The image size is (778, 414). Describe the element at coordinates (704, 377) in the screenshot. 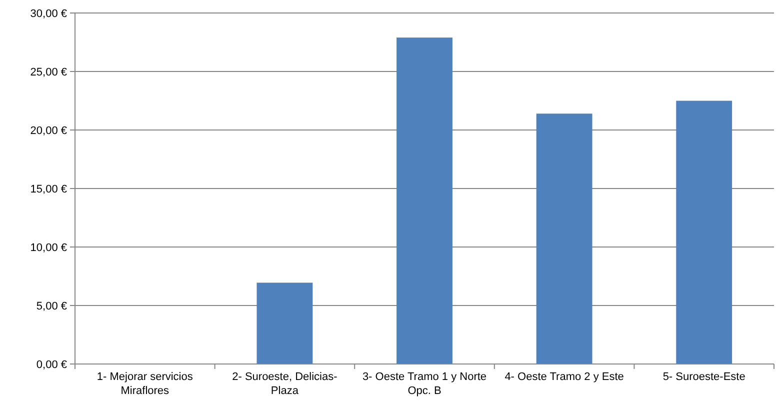

I see `x-tick-label: 5- Suroeste-Este` at that location.